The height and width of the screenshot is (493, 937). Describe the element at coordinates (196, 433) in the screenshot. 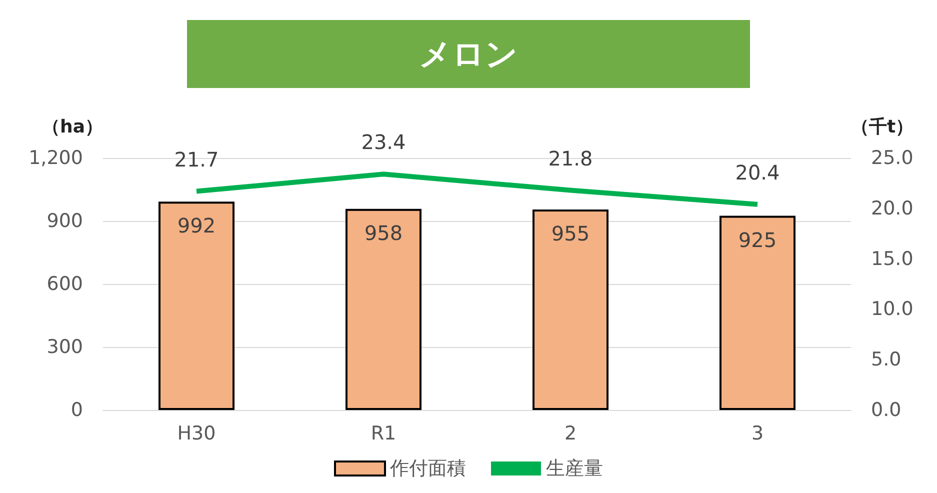

I see `x-tick-label: H30` at that location.